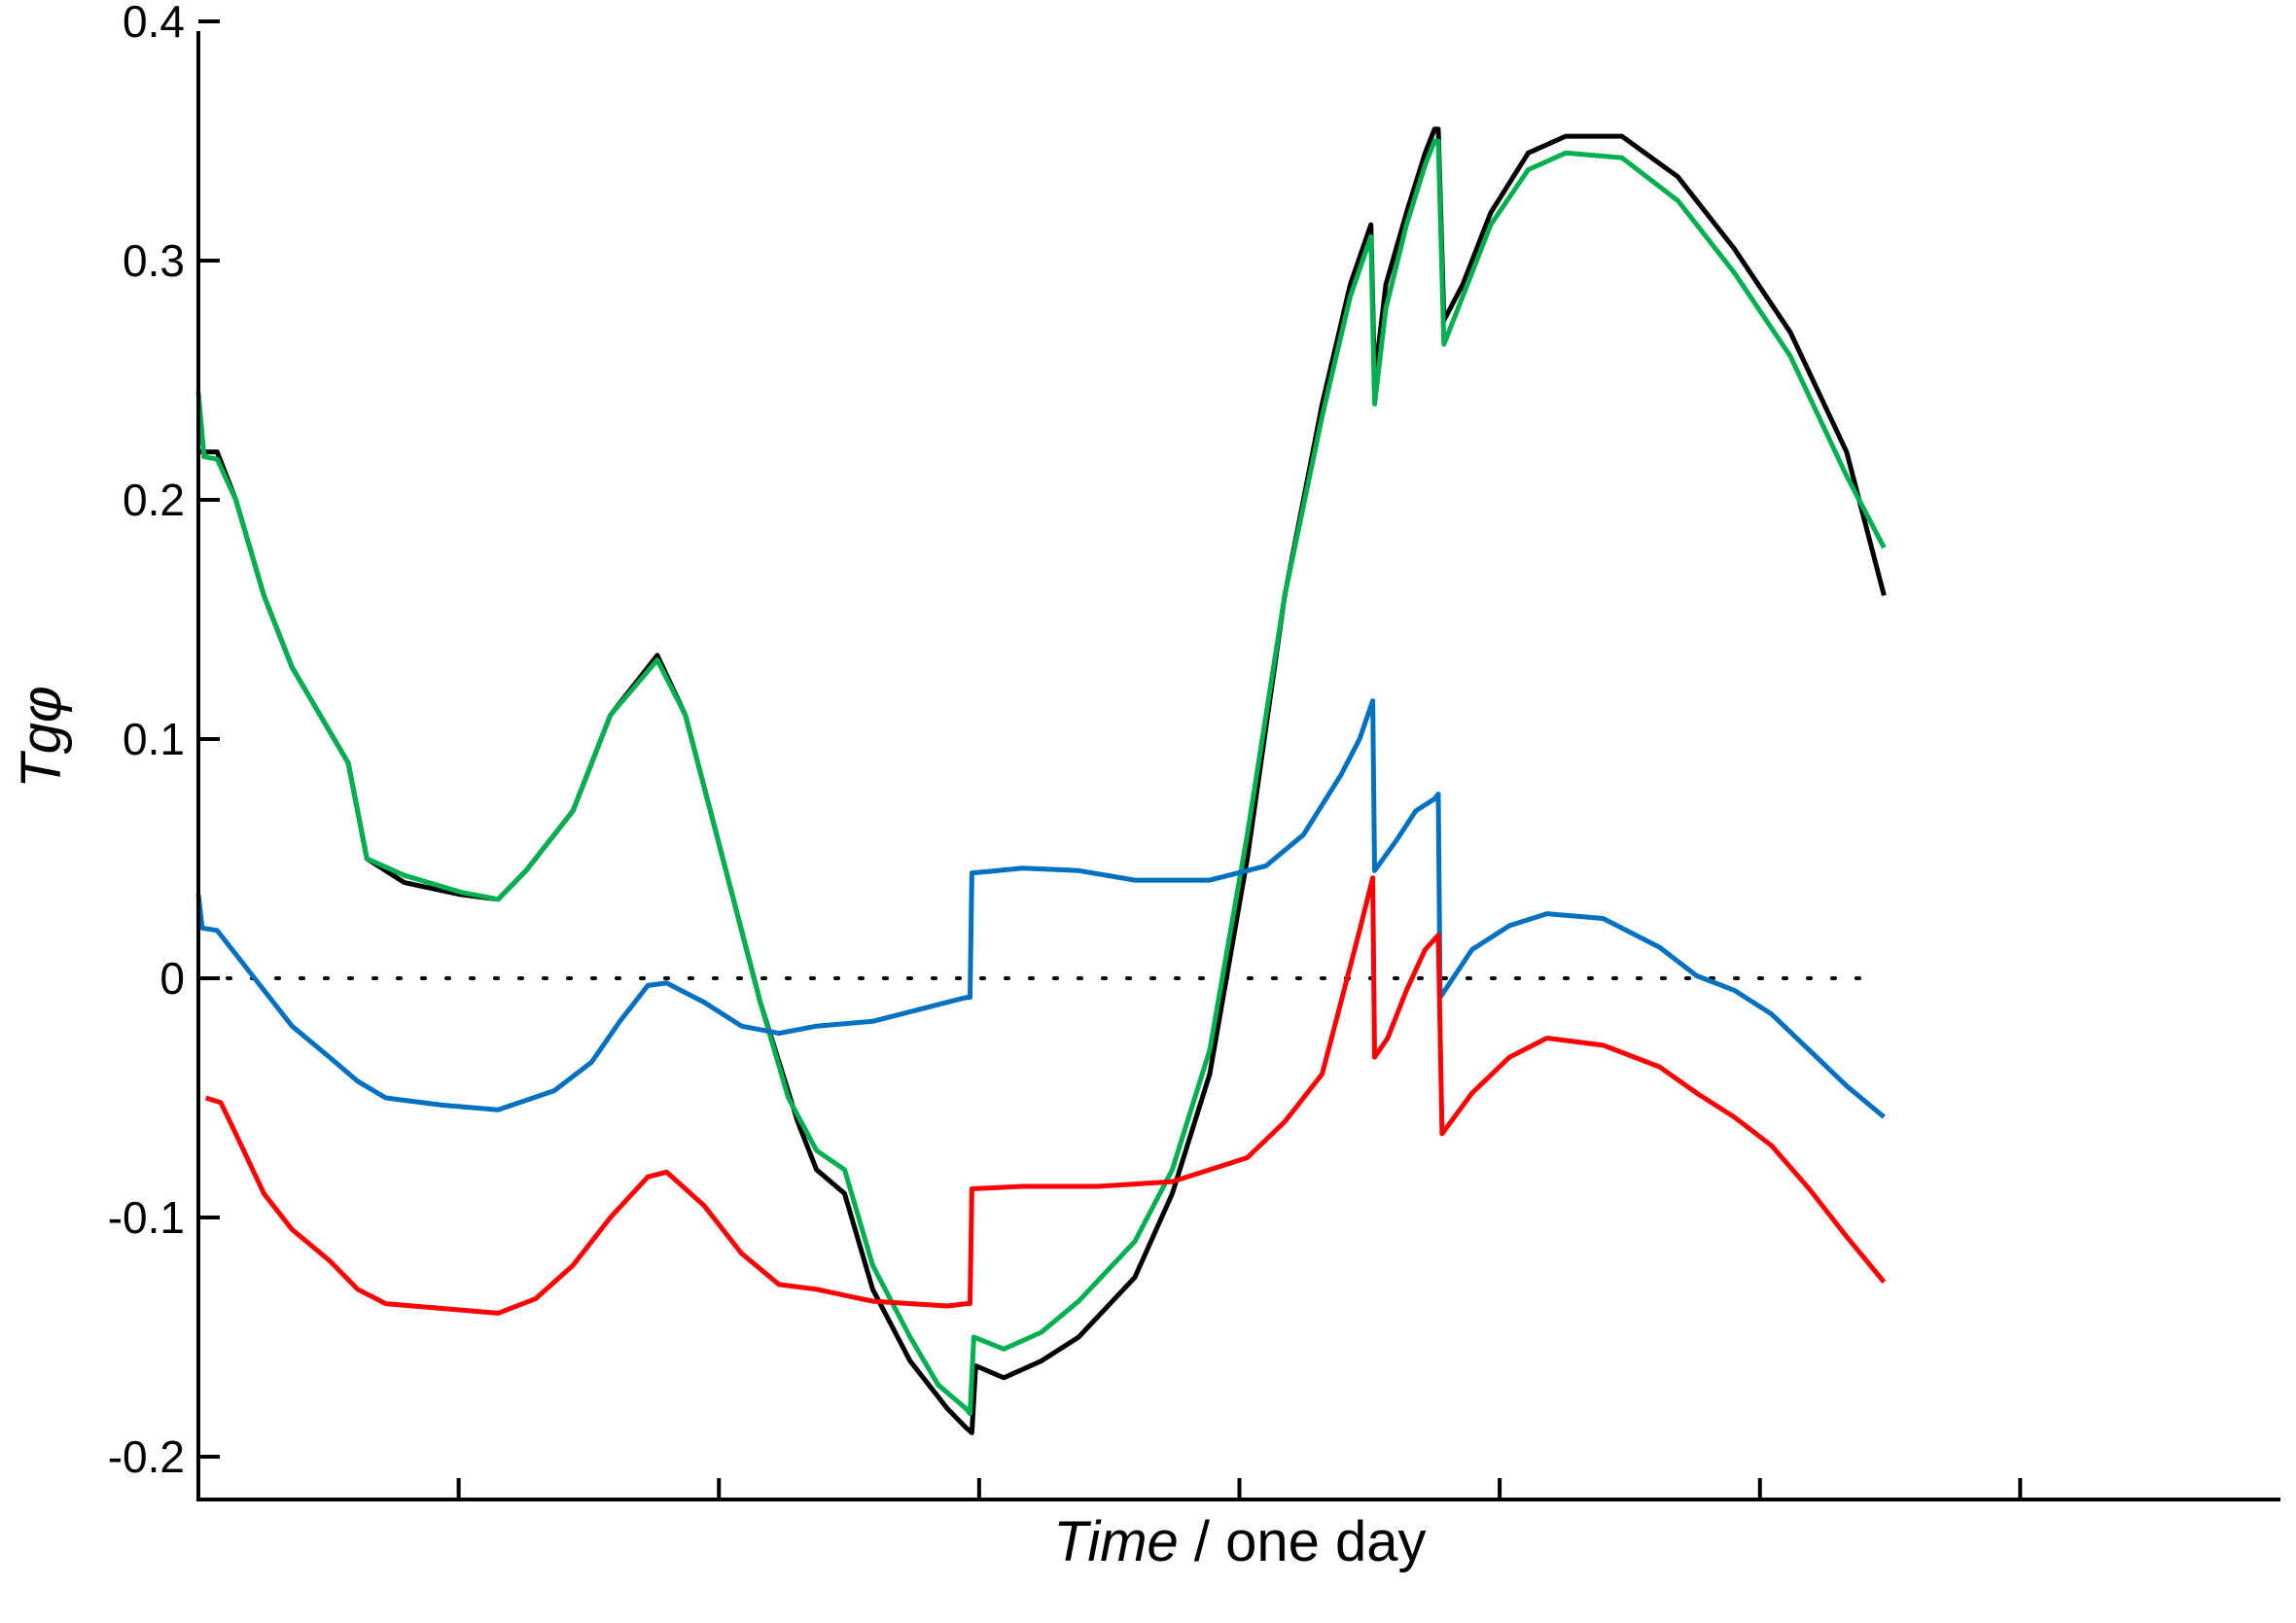 Image resolution: width=2296 pixels, height=1623 pixels. Describe the element at coordinates (154, 260) in the screenshot. I see `y-tick-label: 0.3` at that location.